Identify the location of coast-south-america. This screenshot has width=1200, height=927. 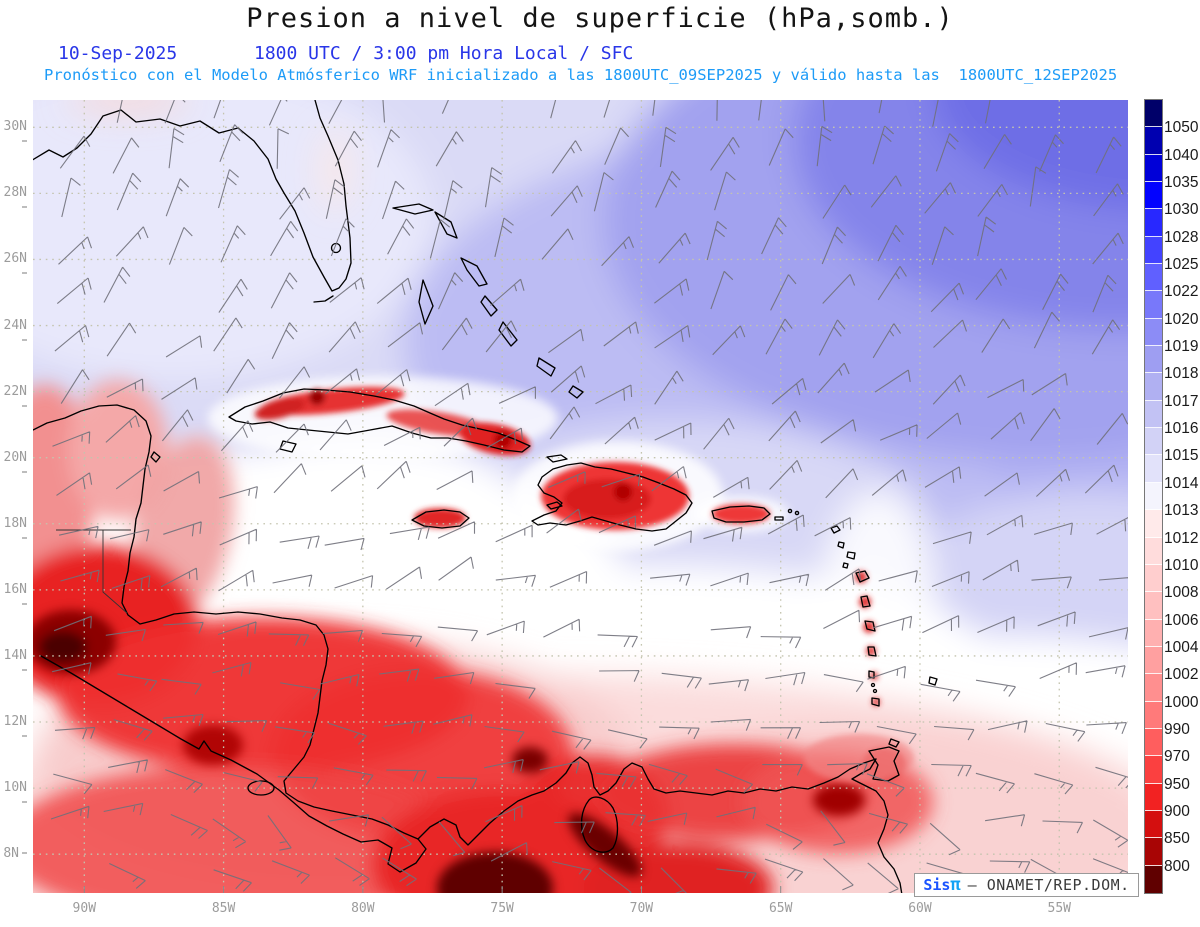
(660, 824).